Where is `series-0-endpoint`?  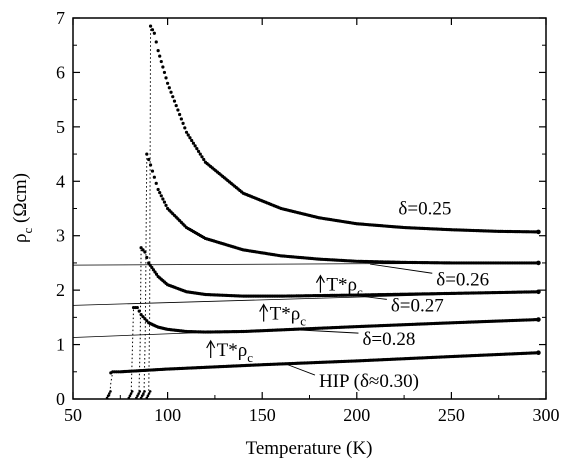
series-0-endpoint is located at coordinates (538, 232).